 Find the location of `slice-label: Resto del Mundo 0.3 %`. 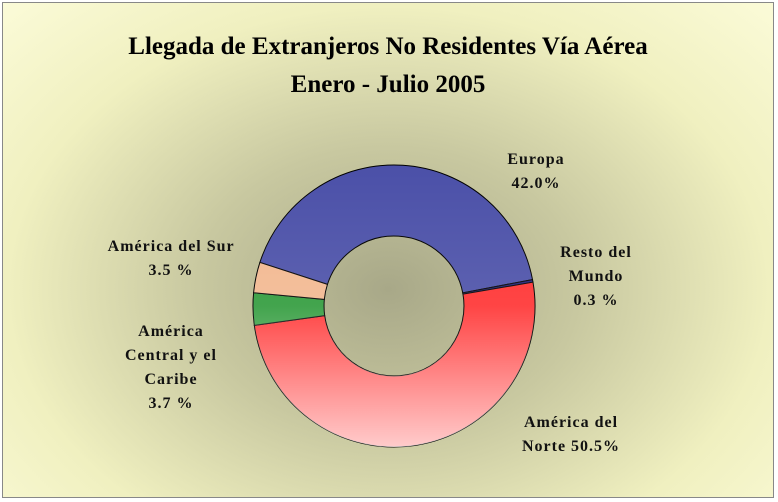

slice-label: Resto del Mundo 0.3 % is located at coordinates (596, 277).